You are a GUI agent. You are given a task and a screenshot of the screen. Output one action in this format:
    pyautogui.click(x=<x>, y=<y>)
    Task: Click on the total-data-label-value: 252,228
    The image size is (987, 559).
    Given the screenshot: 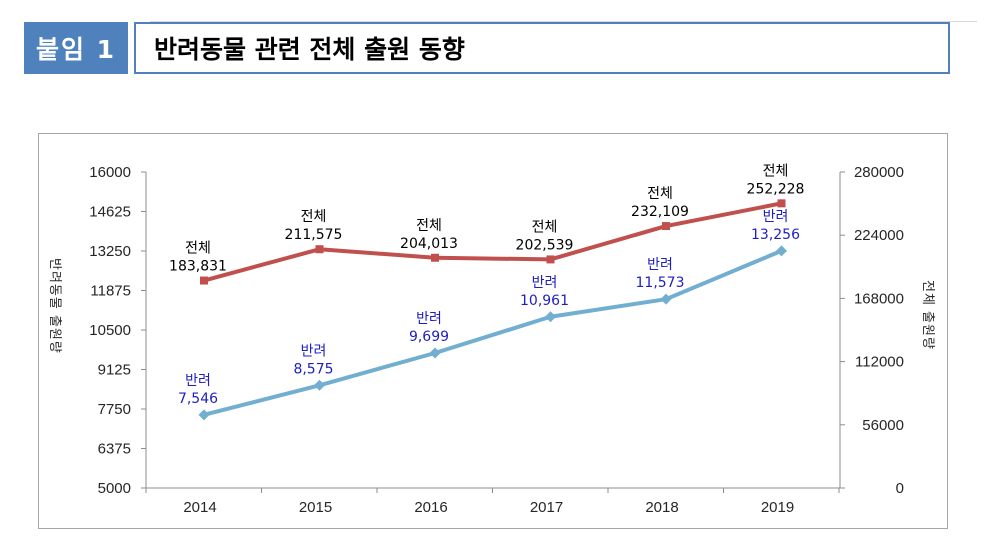 What is the action you would take?
    pyautogui.click(x=776, y=189)
    